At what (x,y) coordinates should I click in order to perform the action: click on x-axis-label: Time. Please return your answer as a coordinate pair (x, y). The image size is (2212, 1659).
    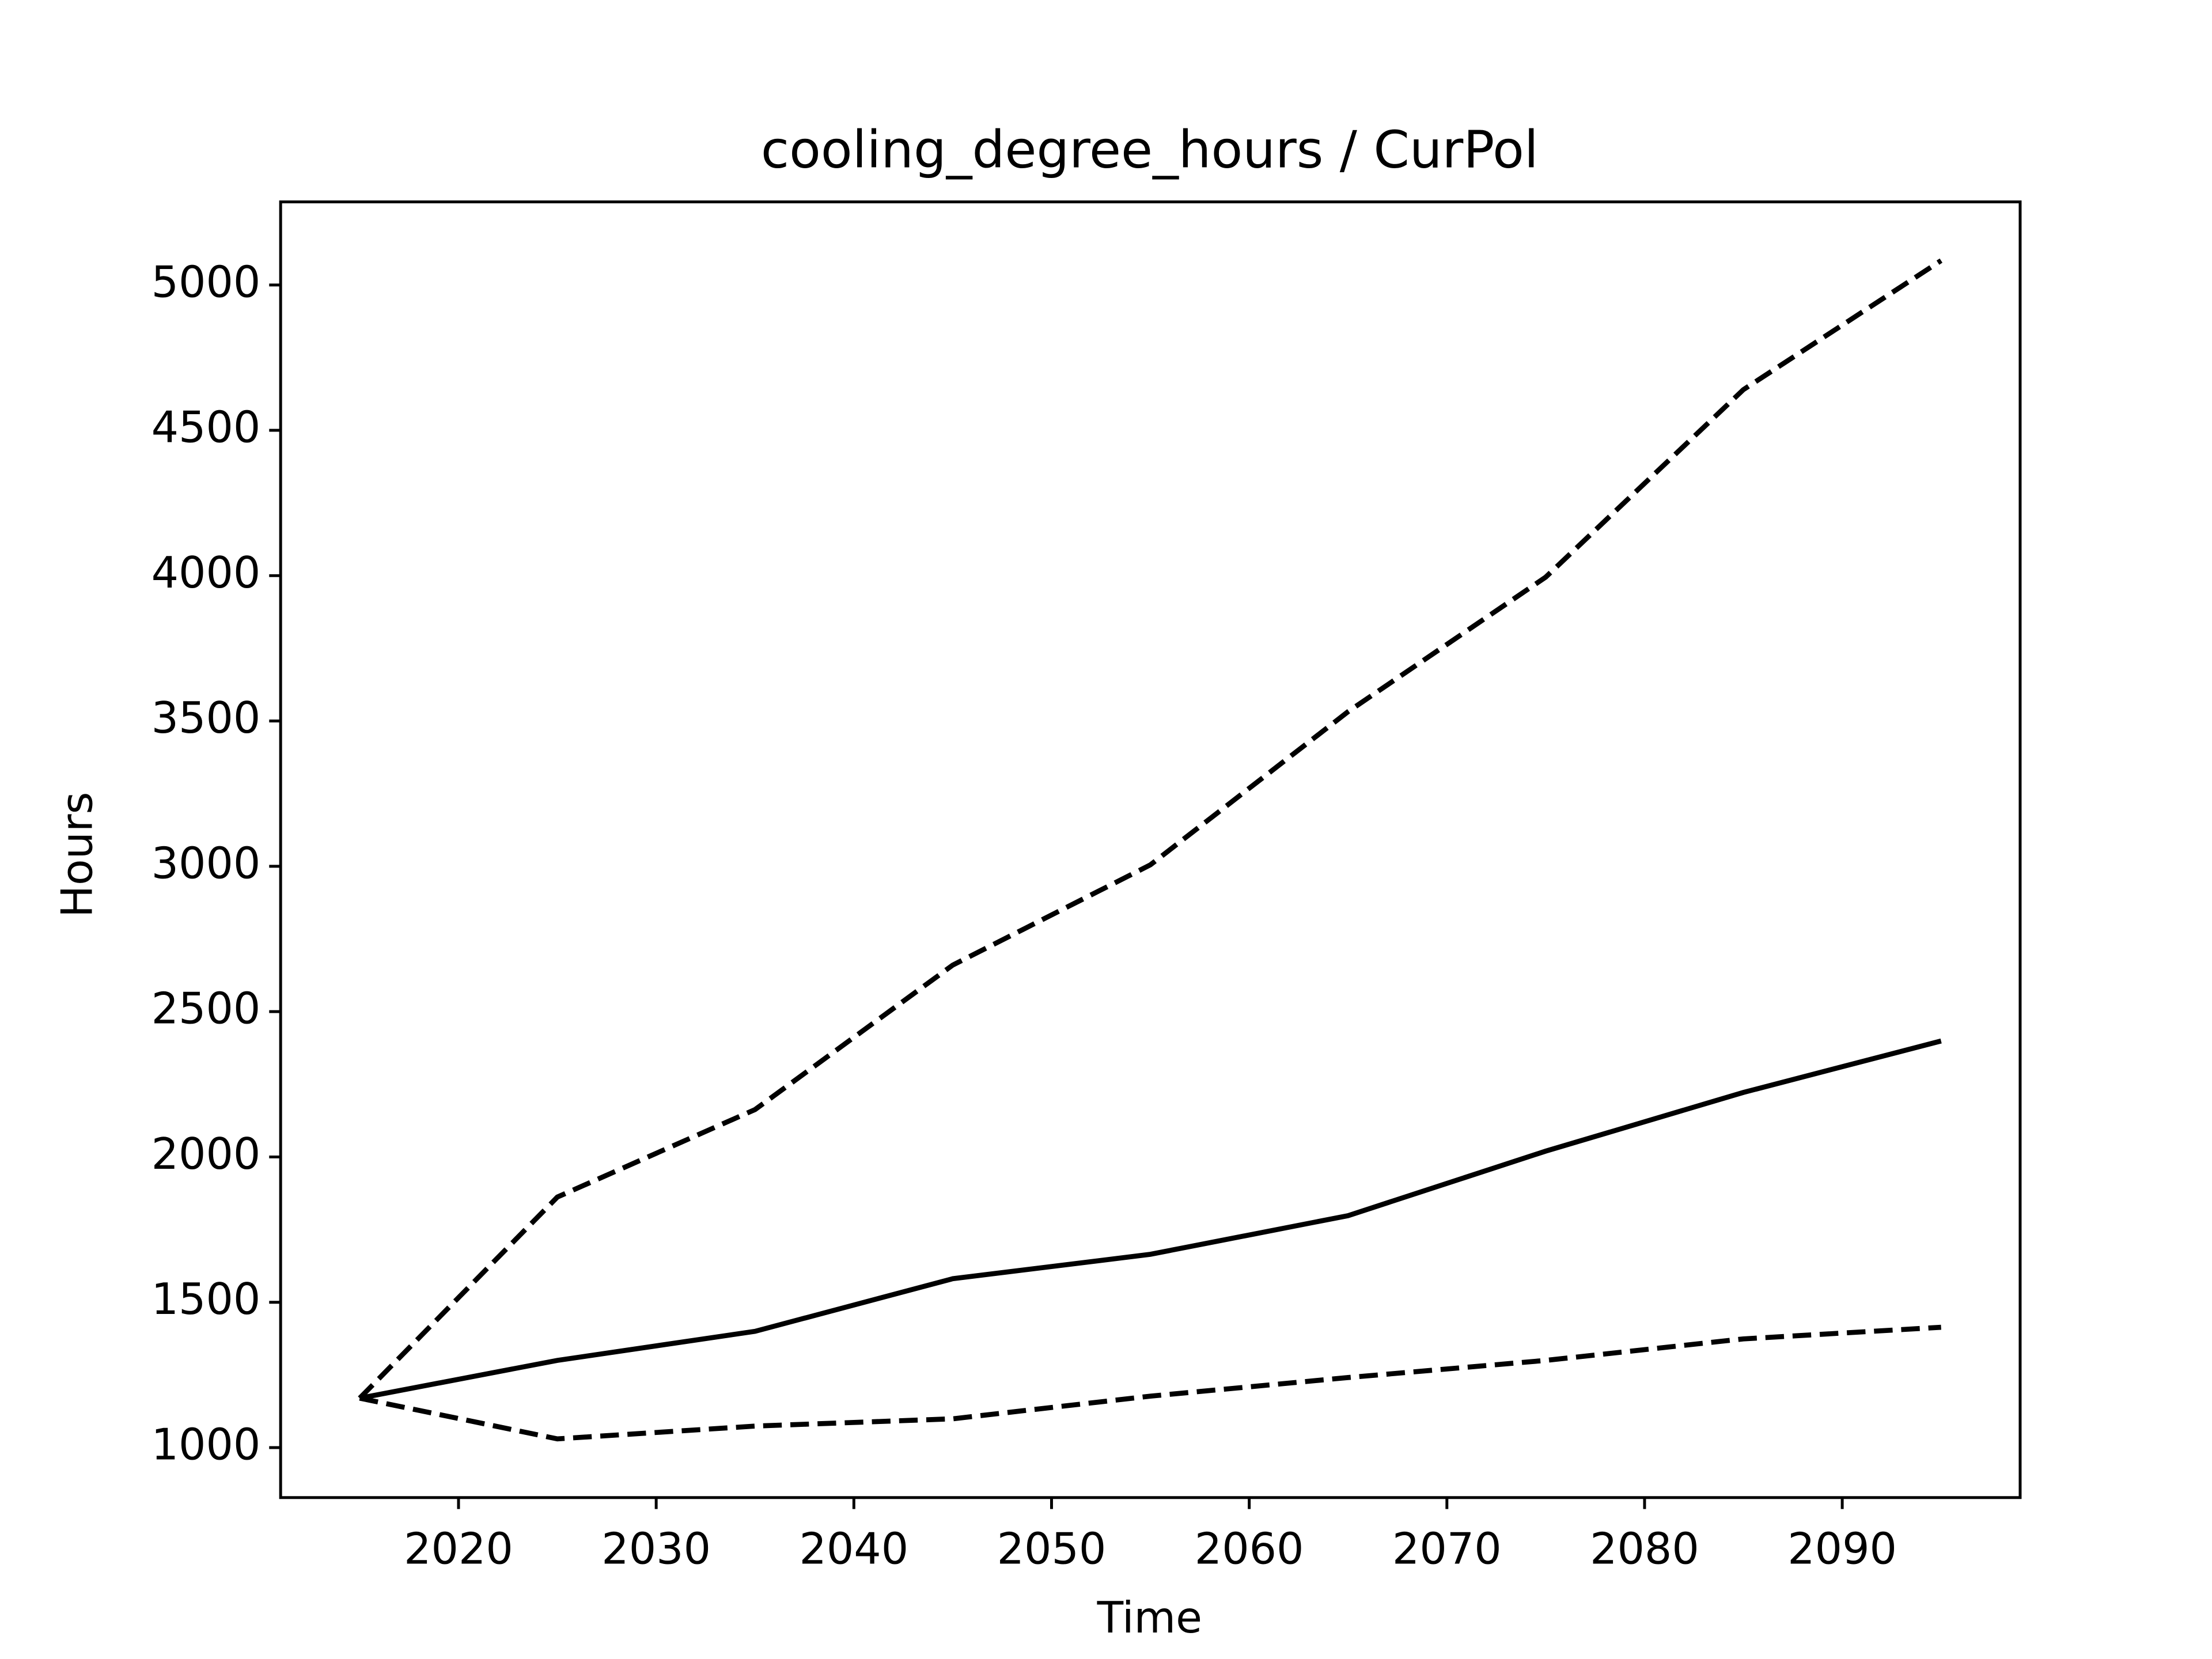
    Looking at the image, I should click on (1149, 1618).